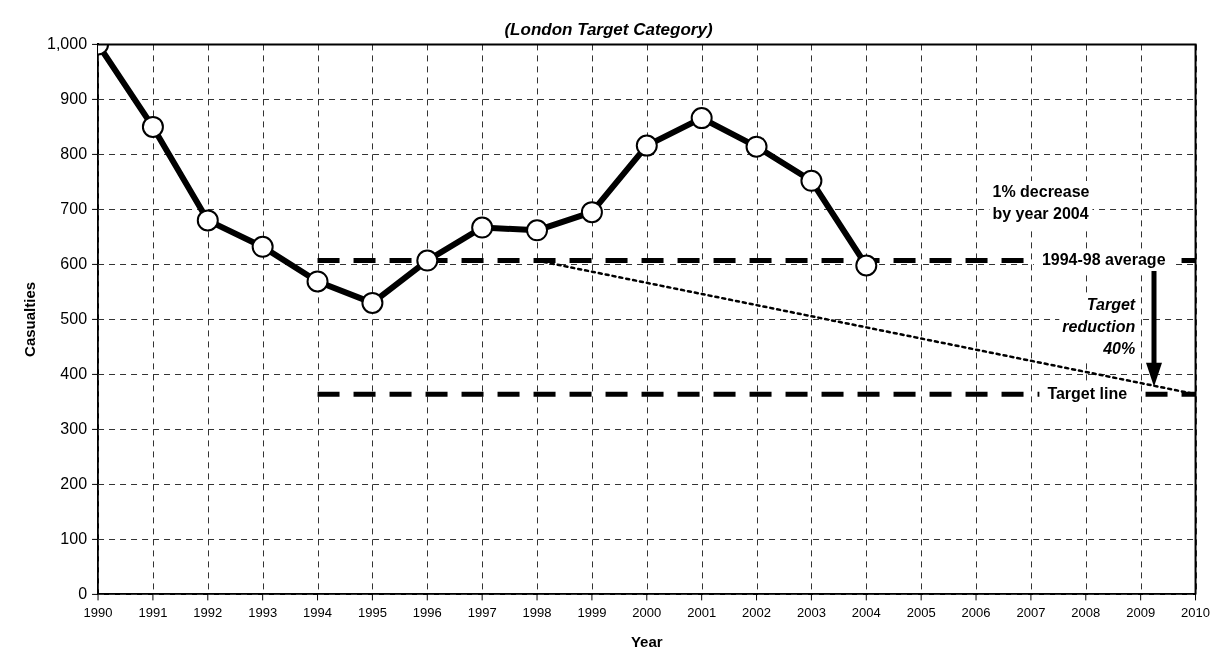  I want to click on annotation: 1994-98 average, so click(1103, 259).